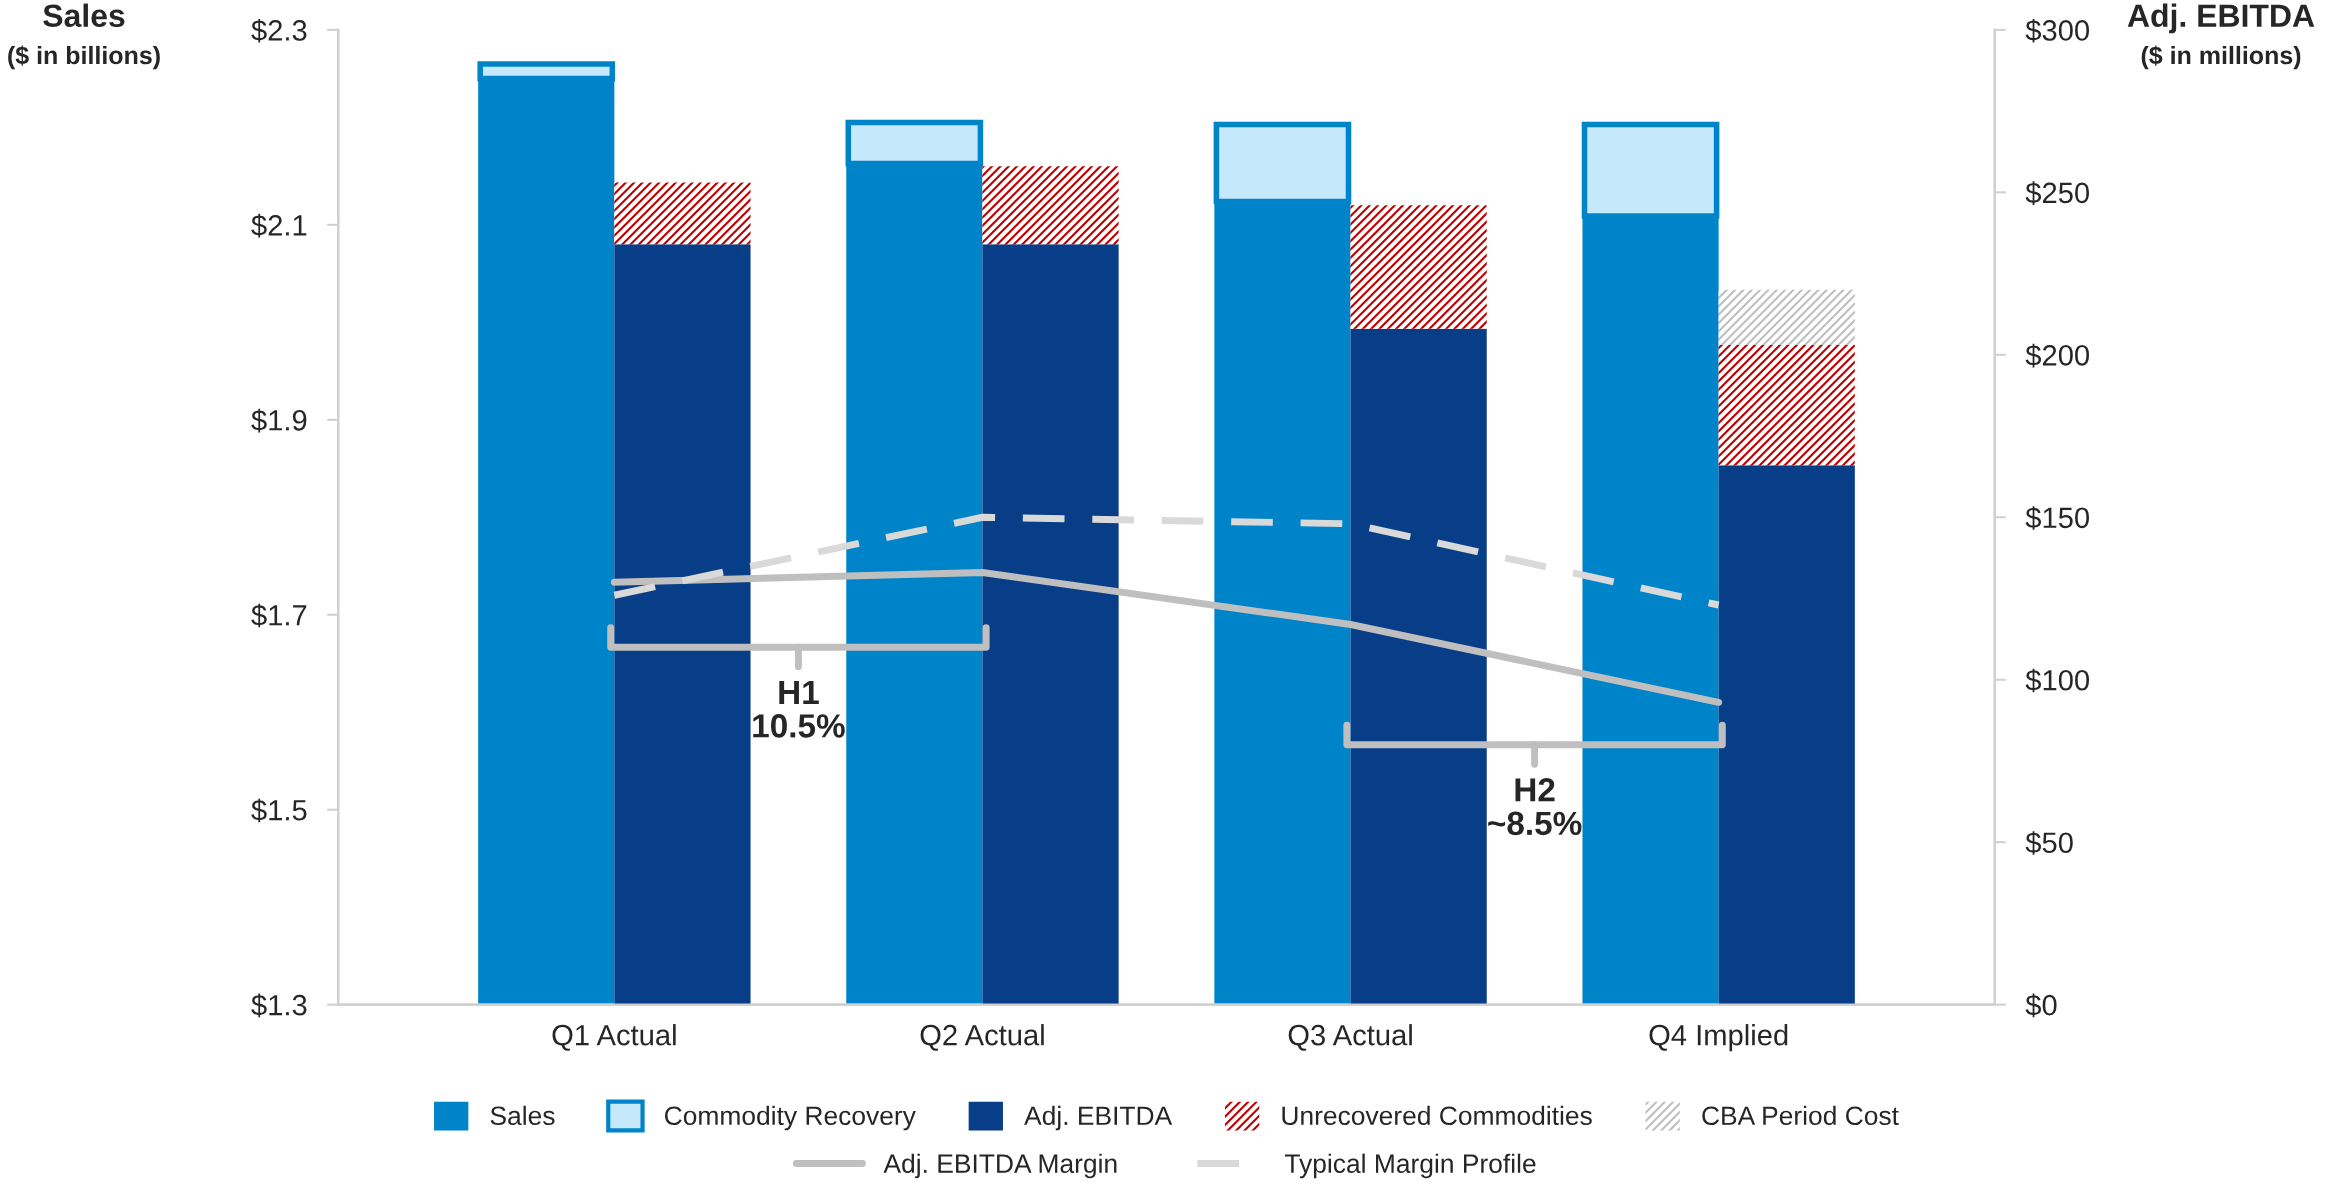  Describe the element at coordinates (1000, 1166) in the screenshot. I see `legend-label: Adj. EBITDA Margin` at that location.